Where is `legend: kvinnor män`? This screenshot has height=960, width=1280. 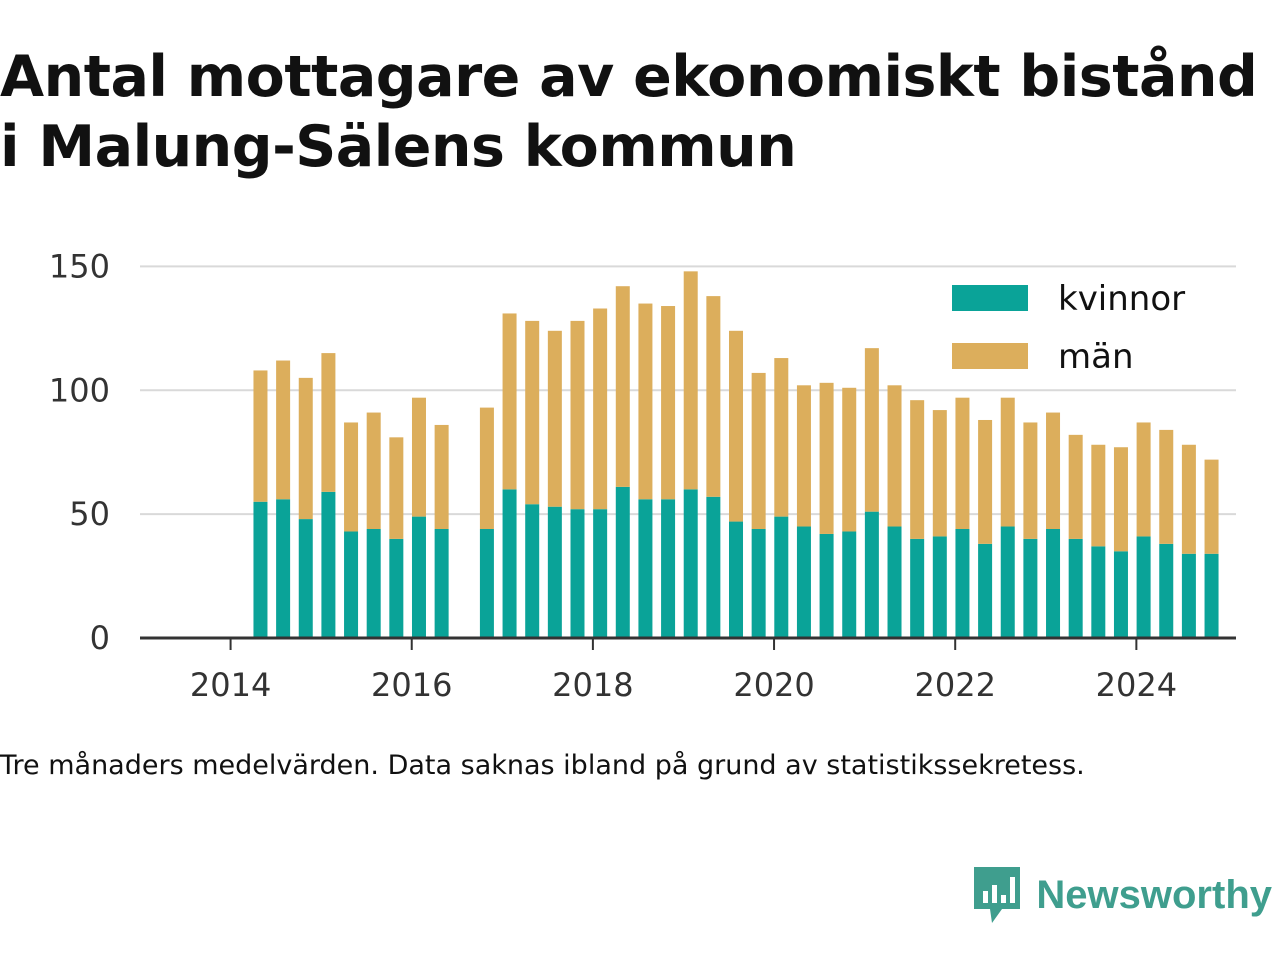
legend: kvinnor män is located at coordinates (1068, 328).